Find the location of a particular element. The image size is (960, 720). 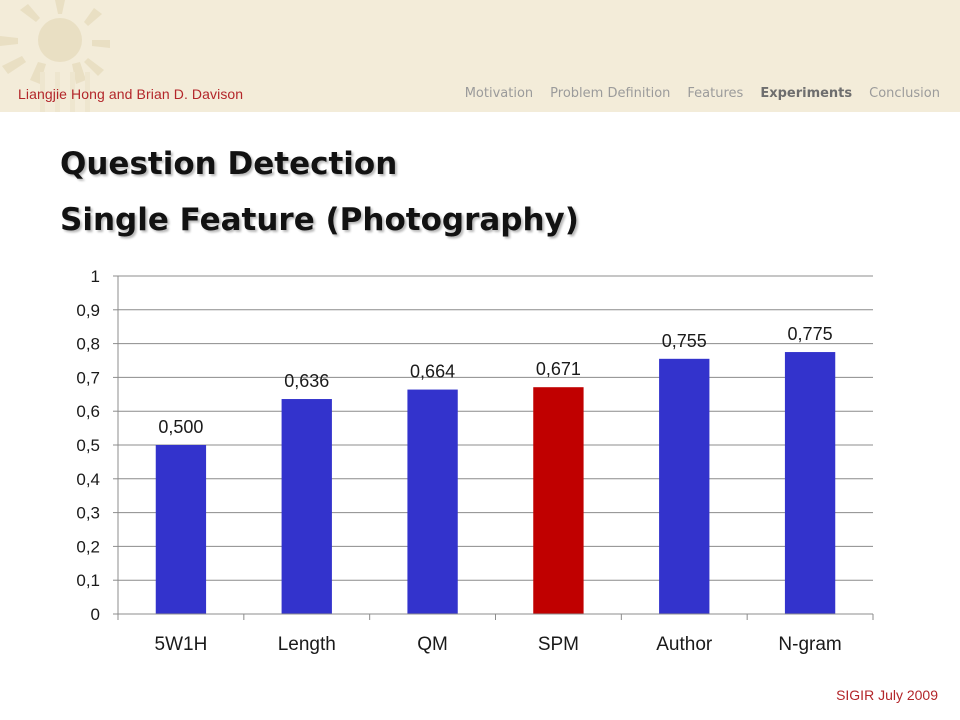

y-tick-label: 0,9 is located at coordinates (88, 310).